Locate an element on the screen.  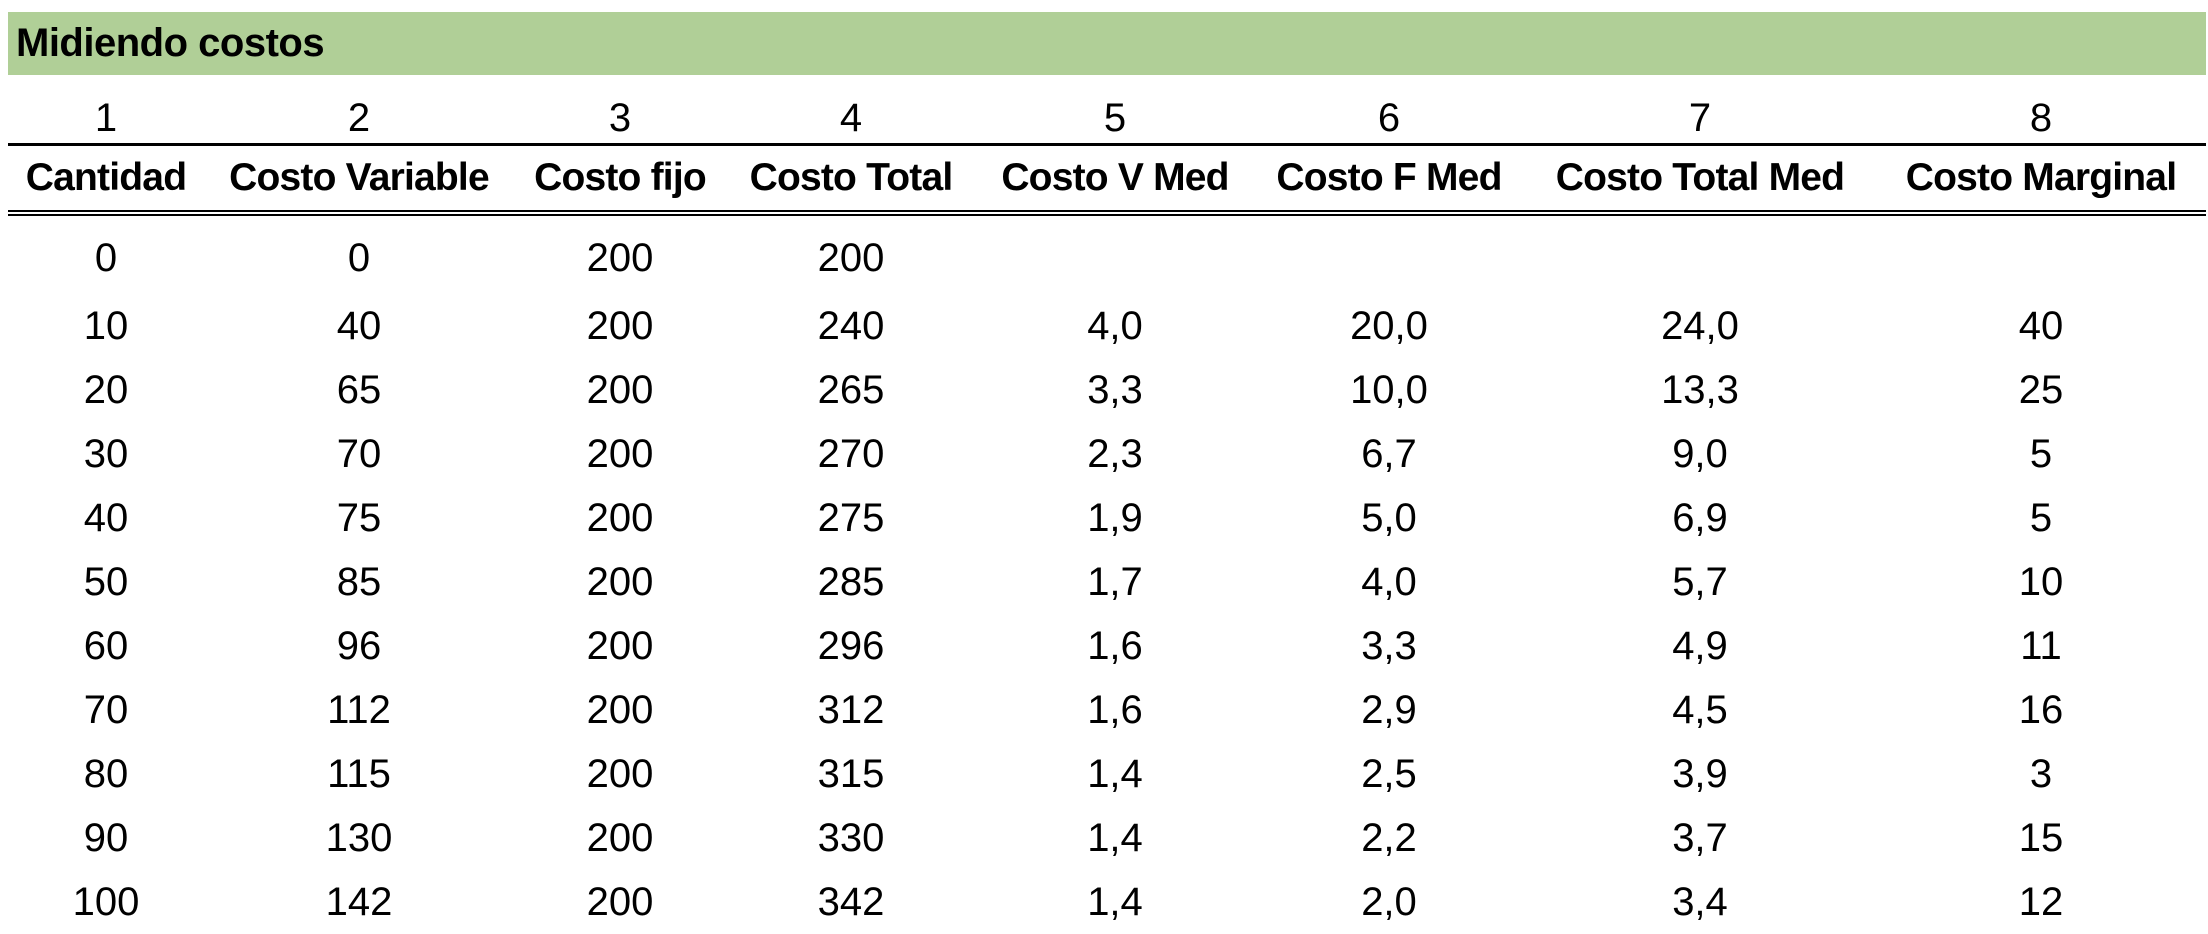
column-number: 8 is located at coordinates (2041, 118).